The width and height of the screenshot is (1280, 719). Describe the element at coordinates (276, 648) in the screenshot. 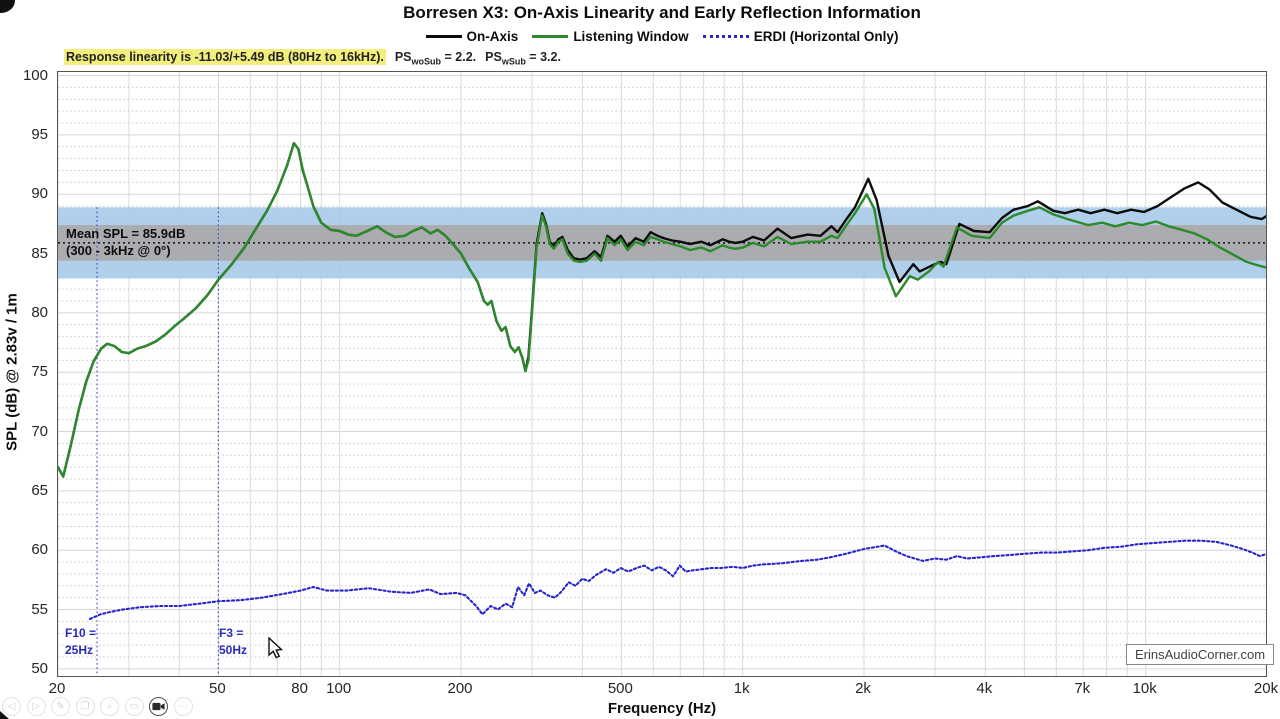

I see `mouse-cursor` at that location.